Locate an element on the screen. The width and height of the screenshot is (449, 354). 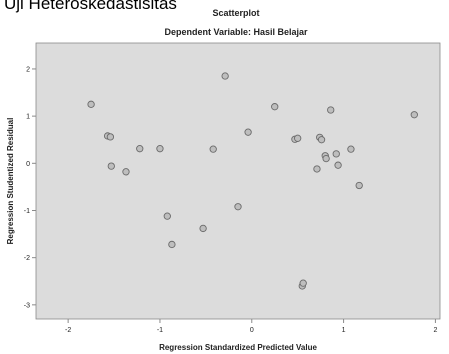
y-axis-label: Regression Studentized Residual is located at coordinates (10, 181).